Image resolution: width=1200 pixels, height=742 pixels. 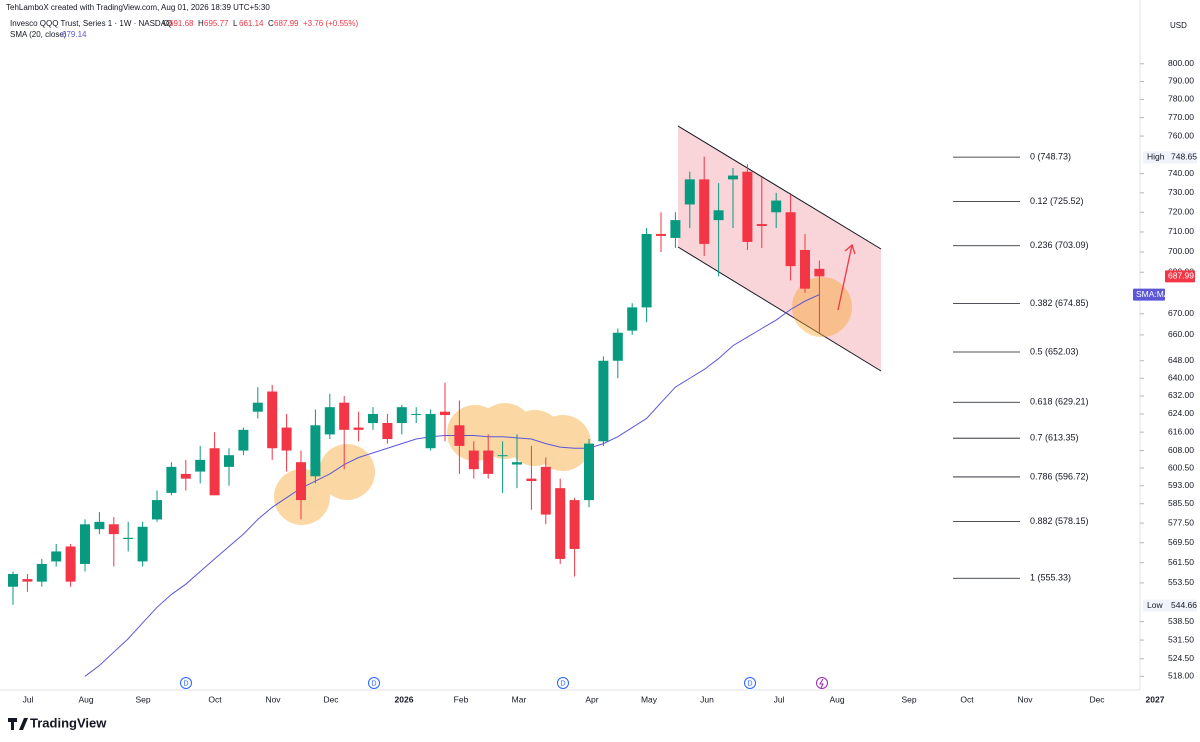 What do you see at coordinates (1181, 135) in the screenshot?
I see `y-tick-label: 760.00` at bounding box center [1181, 135].